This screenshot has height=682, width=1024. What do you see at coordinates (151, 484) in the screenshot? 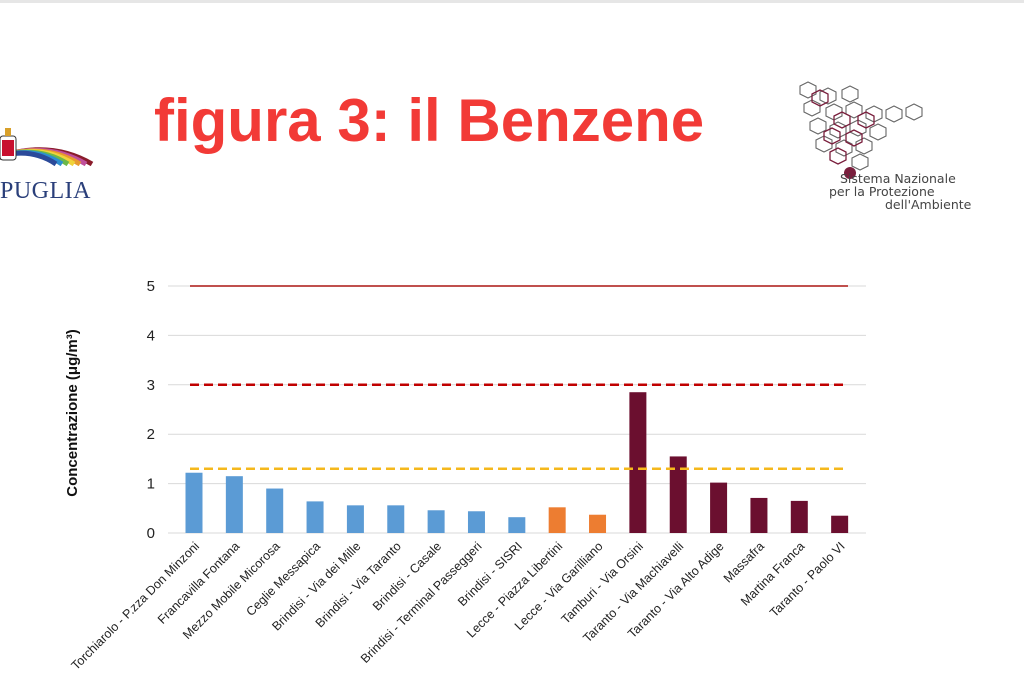
I see `y-tick-label: 1` at bounding box center [151, 484].